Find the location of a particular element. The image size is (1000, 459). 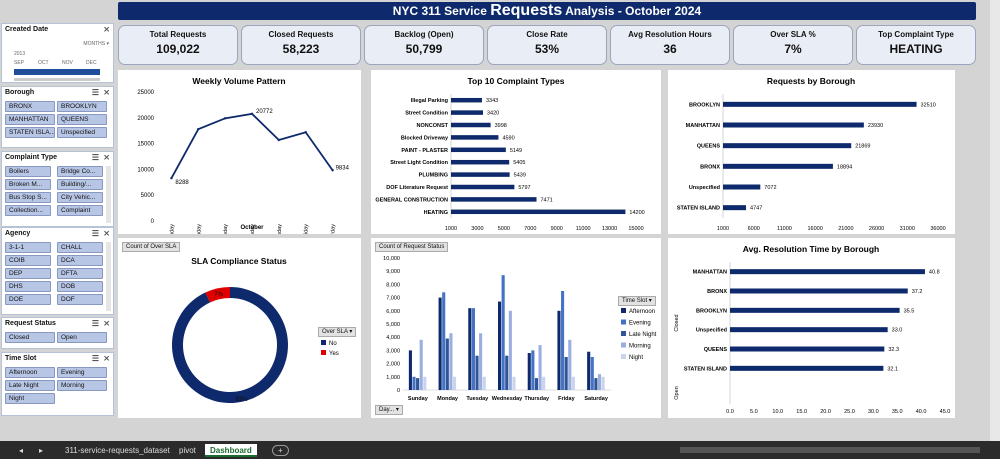

slice-label: 7% is located at coordinates (218, 295).